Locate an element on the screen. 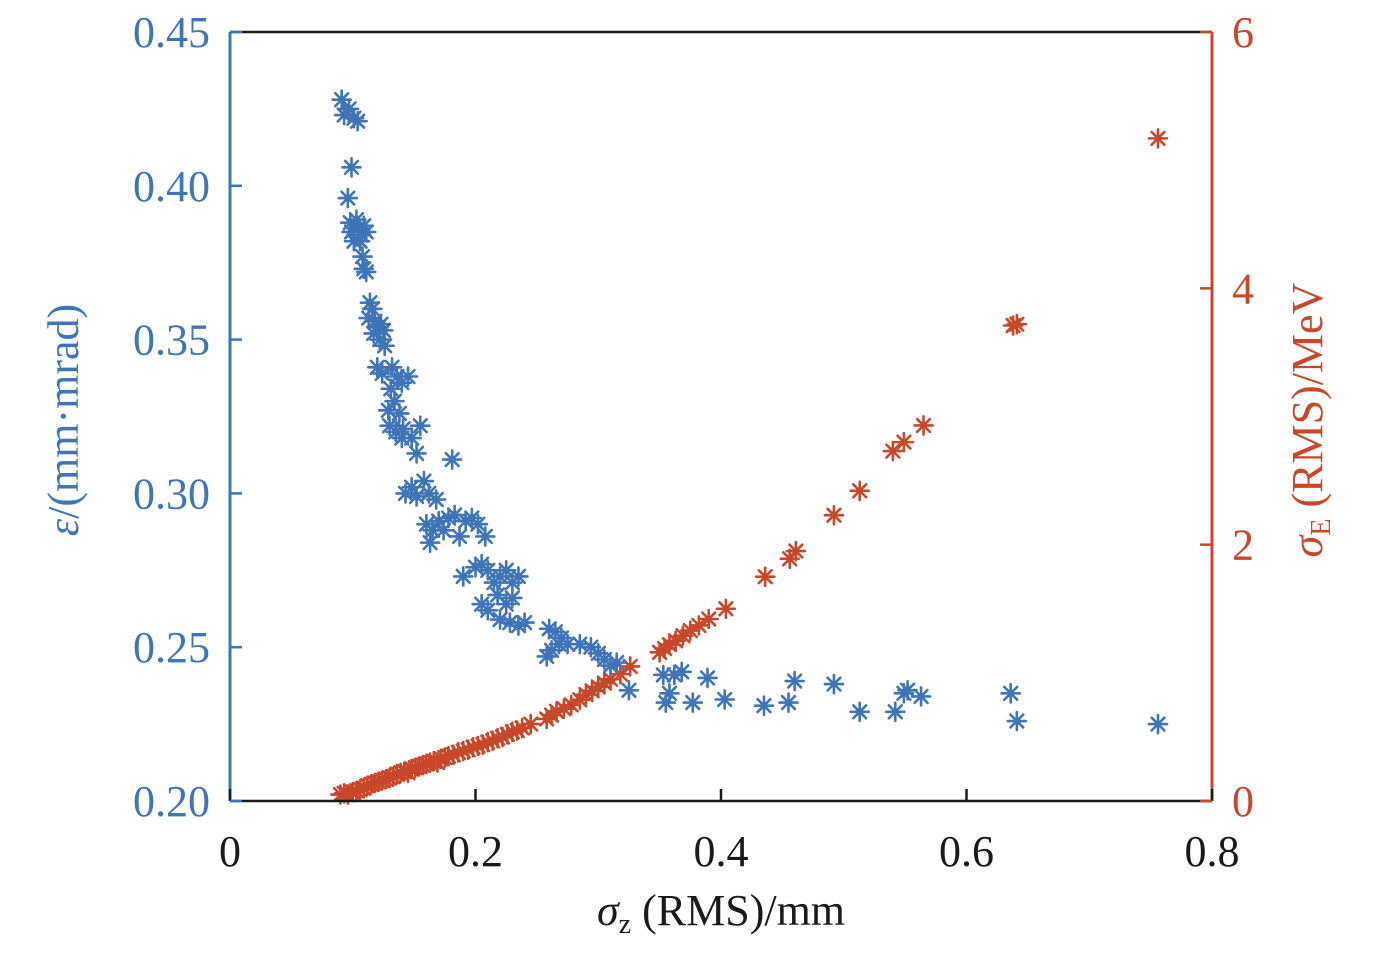 The height and width of the screenshot is (956, 1378). y-axis-left-title: ε/(mm·mrad) is located at coordinates (63, 420).